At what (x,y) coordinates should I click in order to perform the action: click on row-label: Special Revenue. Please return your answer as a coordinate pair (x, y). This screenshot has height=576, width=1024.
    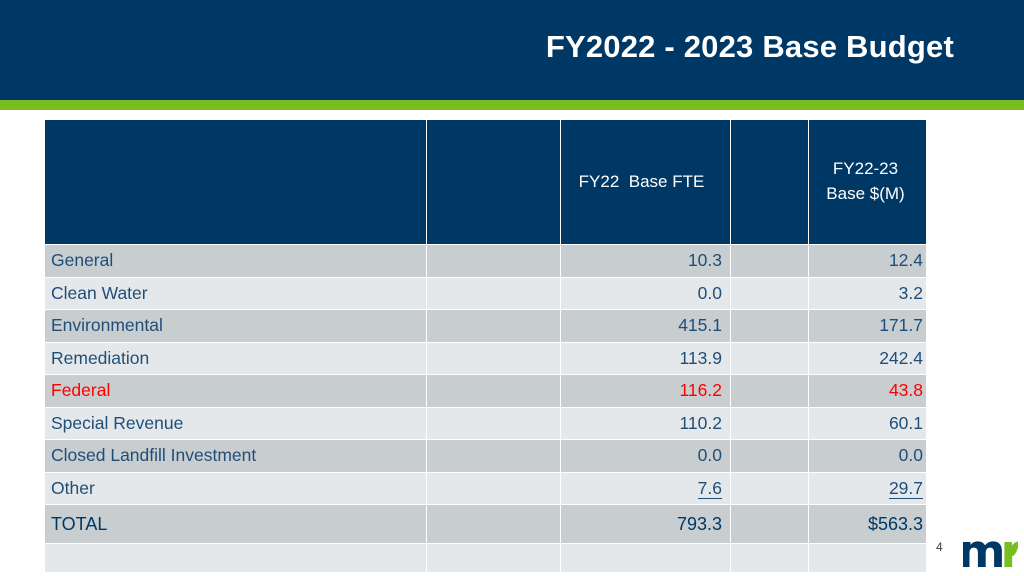
    Looking at the image, I should click on (235, 423).